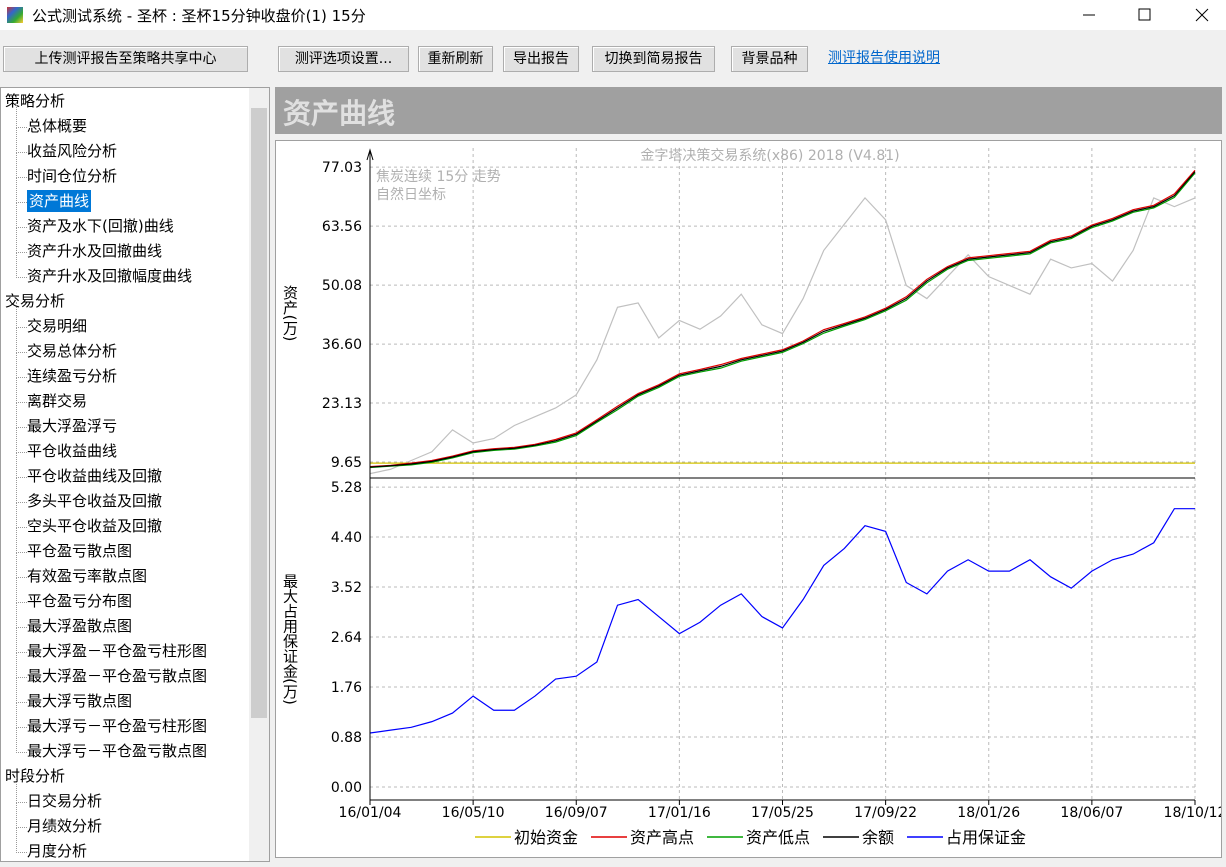 This screenshot has width=1226, height=867. Describe the element at coordinates (878, 837) in the screenshot. I see `legend-label: 余额` at that location.